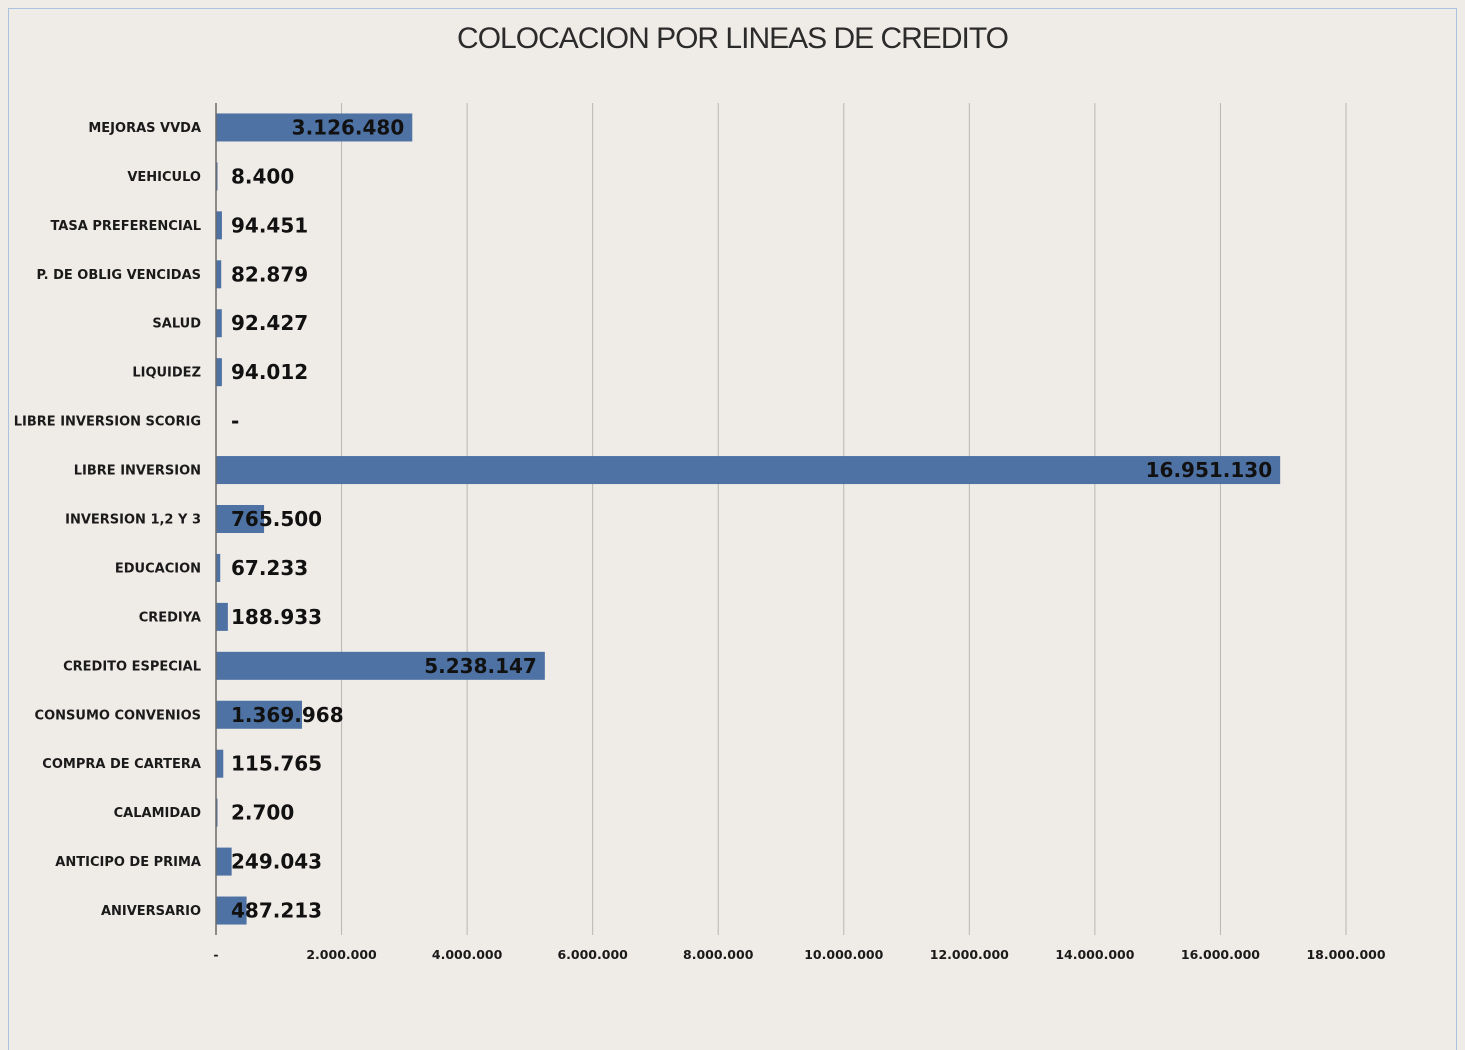 The height and width of the screenshot is (1050, 1465). I want to click on data-label: 82.879, so click(269, 274).